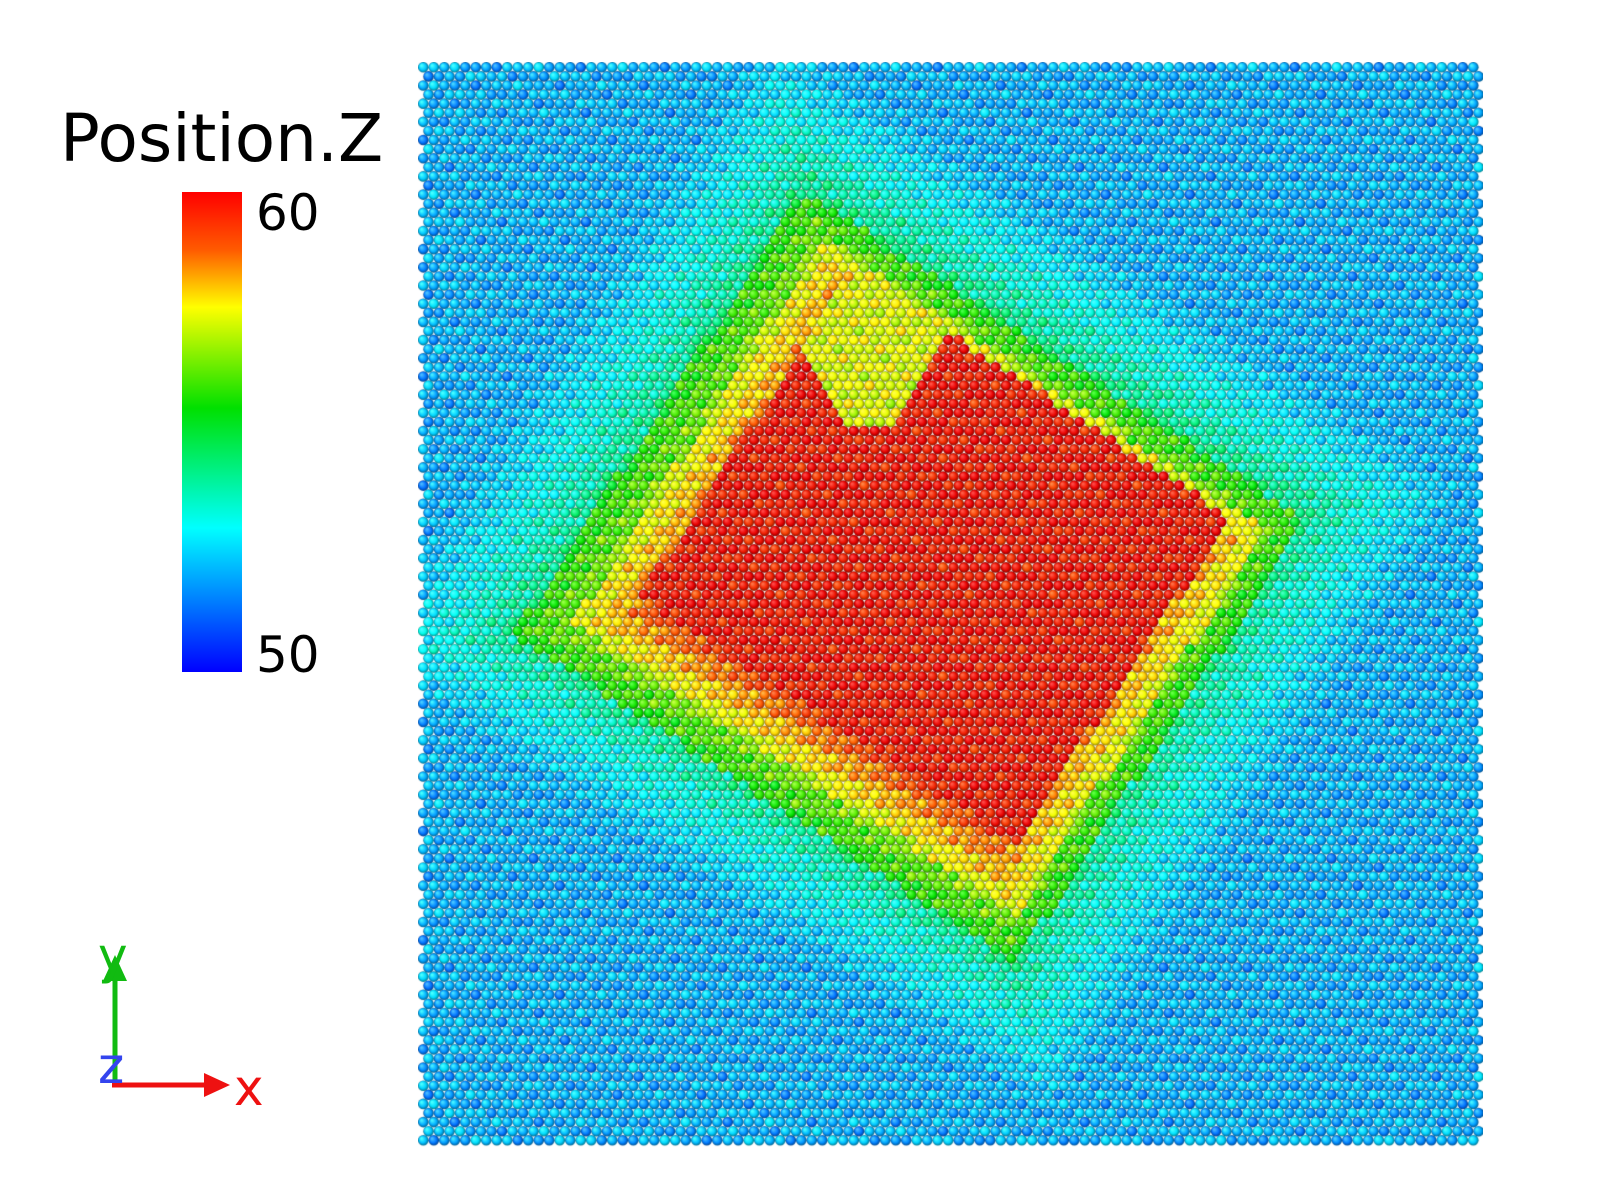 The height and width of the screenshot is (1200, 1600). I want to click on colorbar-gradient, so click(212, 432).